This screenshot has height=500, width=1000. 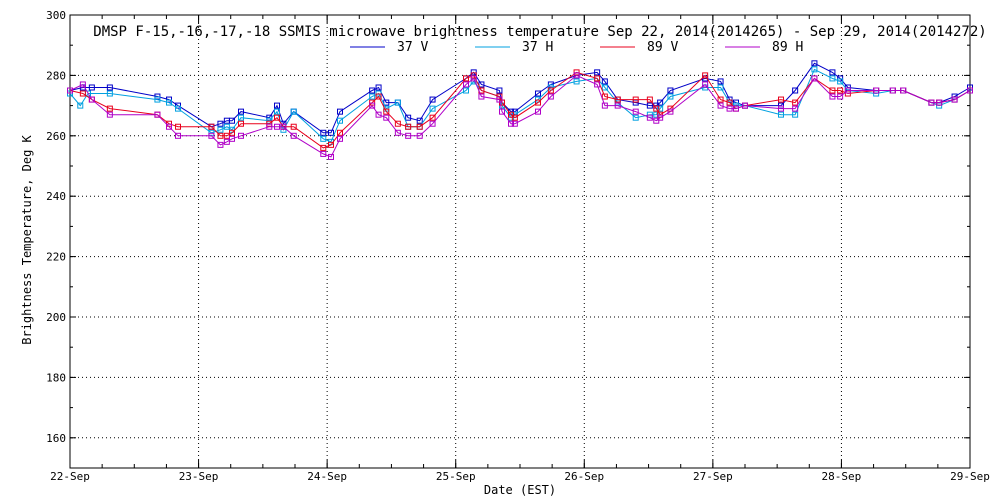 I want to click on legend-item: 37 H, so click(x=514, y=47).